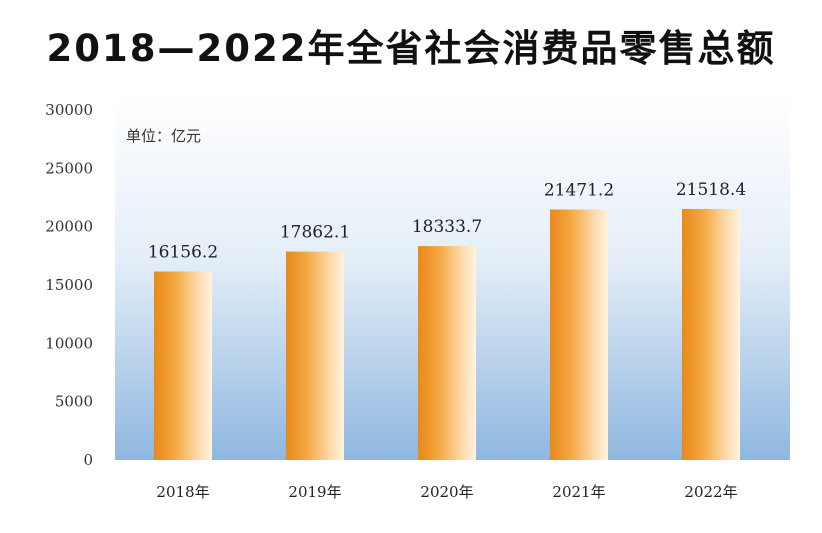  Describe the element at coordinates (69, 227) in the screenshot. I see `y-tick-label: 20000` at that location.